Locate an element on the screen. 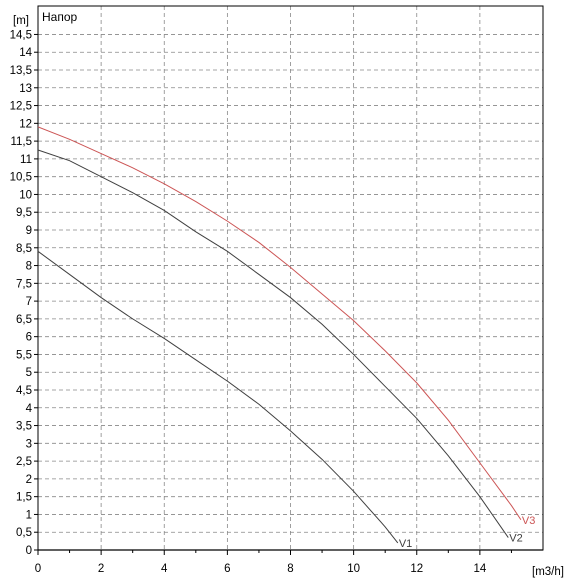  y-tick-label: 4 is located at coordinates (29, 409).